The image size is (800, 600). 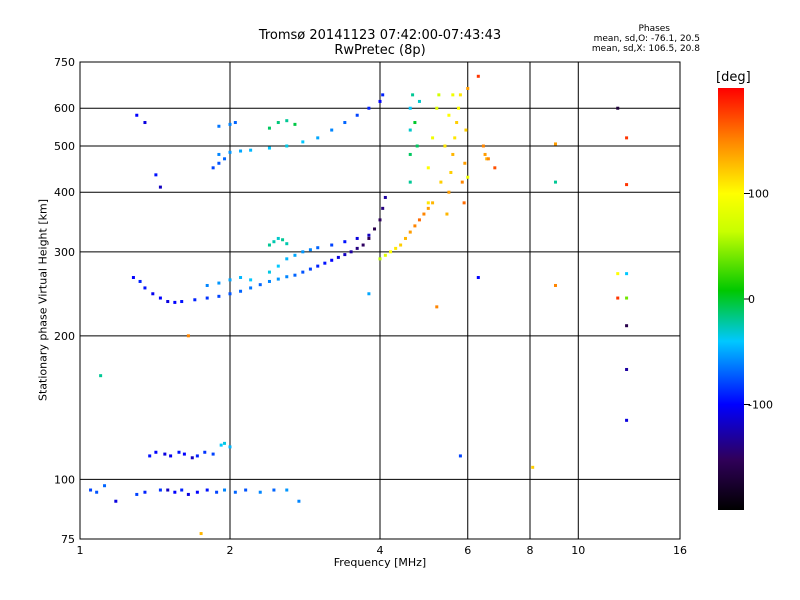 What do you see at coordinates (654, 29) in the screenshot?
I see `phase-stats-title: Phases` at bounding box center [654, 29].